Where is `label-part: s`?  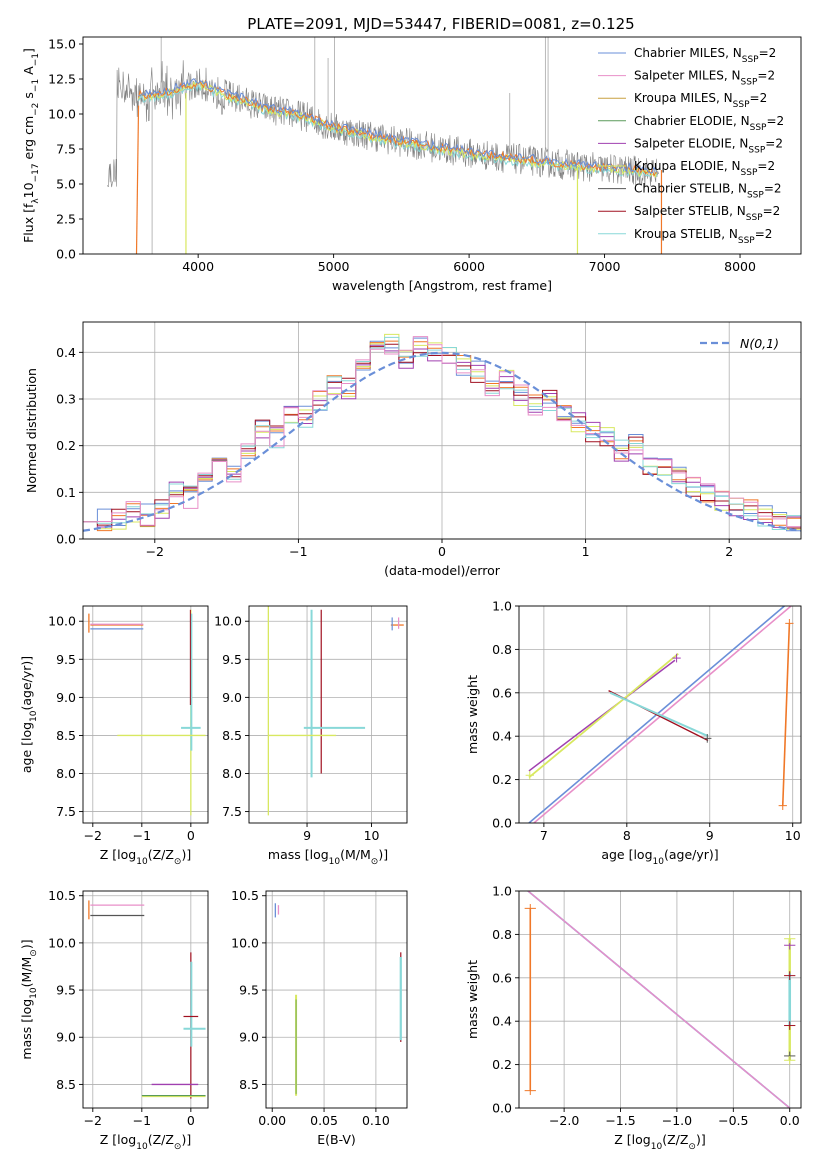 label-part: s is located at coordinates (28, 97).